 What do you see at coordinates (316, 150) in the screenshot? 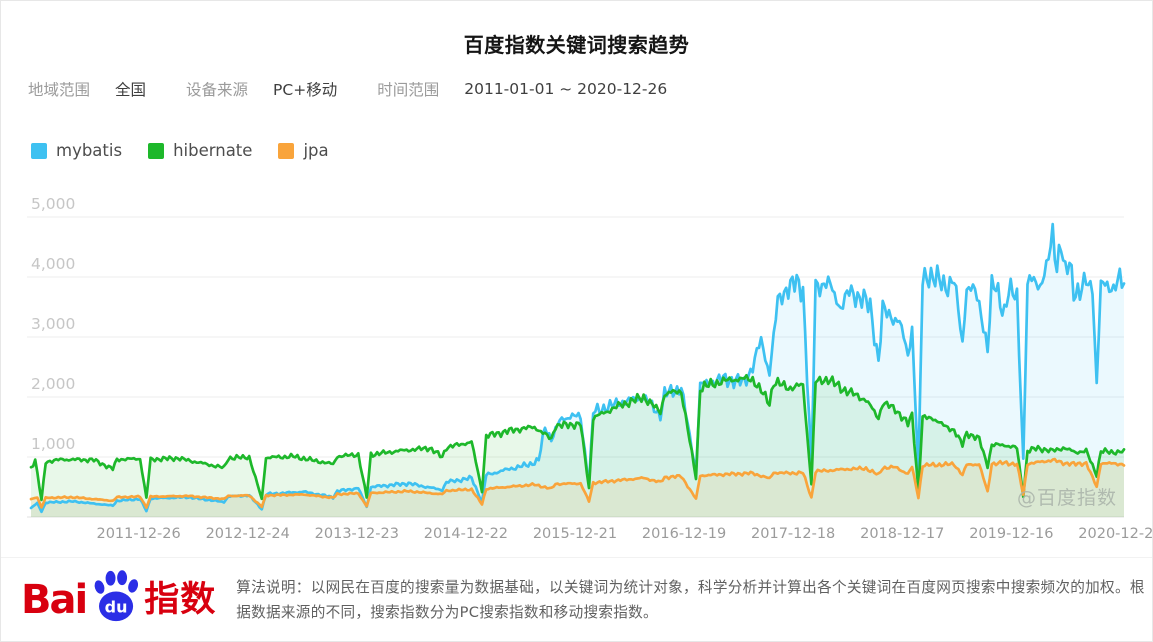
I see `legend-label: jpa` at bounding box center [316, 150].